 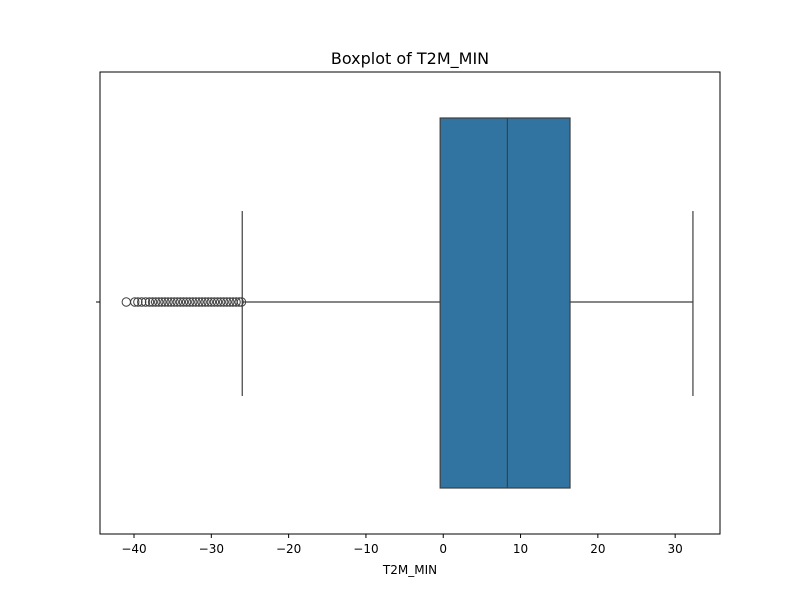 I want to click on x-tick-label: −20, so click(x=288, y=549).